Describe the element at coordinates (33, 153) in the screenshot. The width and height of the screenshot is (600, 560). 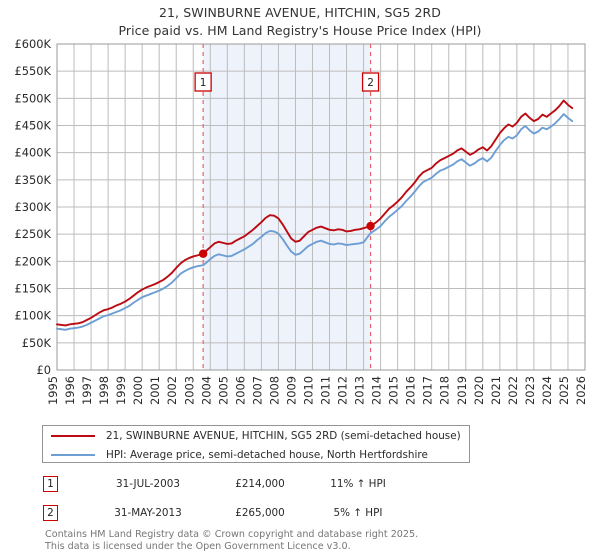
I see `y-axis-tick-label: £400K` at that location.